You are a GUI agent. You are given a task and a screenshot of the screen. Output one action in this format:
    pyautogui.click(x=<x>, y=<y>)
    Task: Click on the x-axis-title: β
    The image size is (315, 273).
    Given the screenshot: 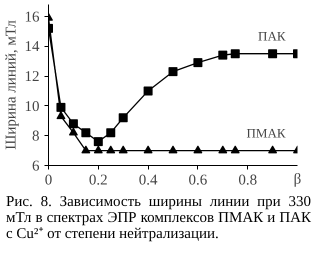 What is the action you would take?
    pyautogui.click(x=298, y=180)
    